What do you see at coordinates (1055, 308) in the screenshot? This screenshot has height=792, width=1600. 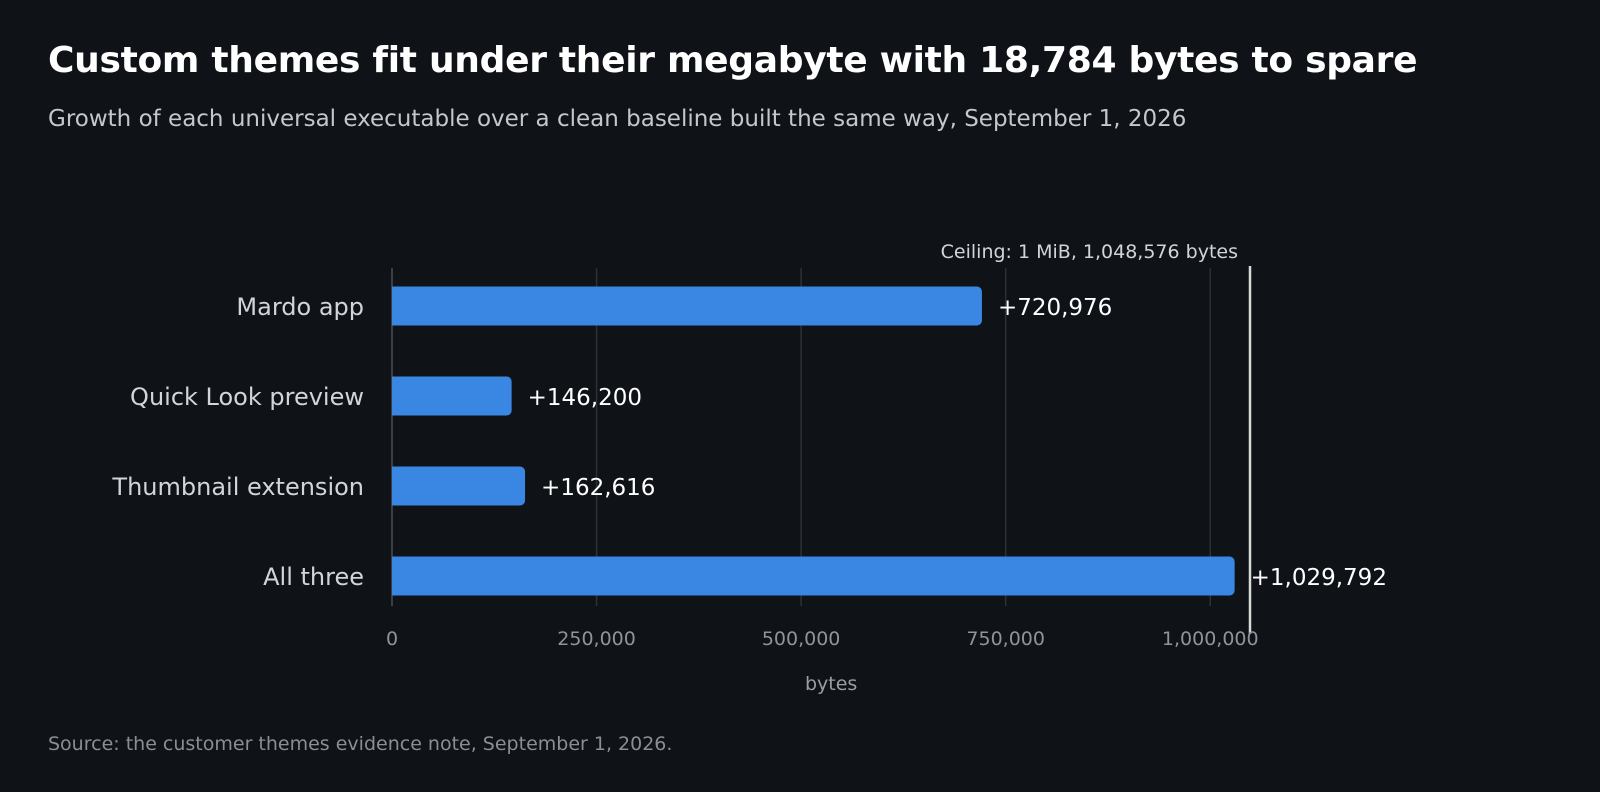 I see `value-label: +720,976` at bounding box center [1055, 308].